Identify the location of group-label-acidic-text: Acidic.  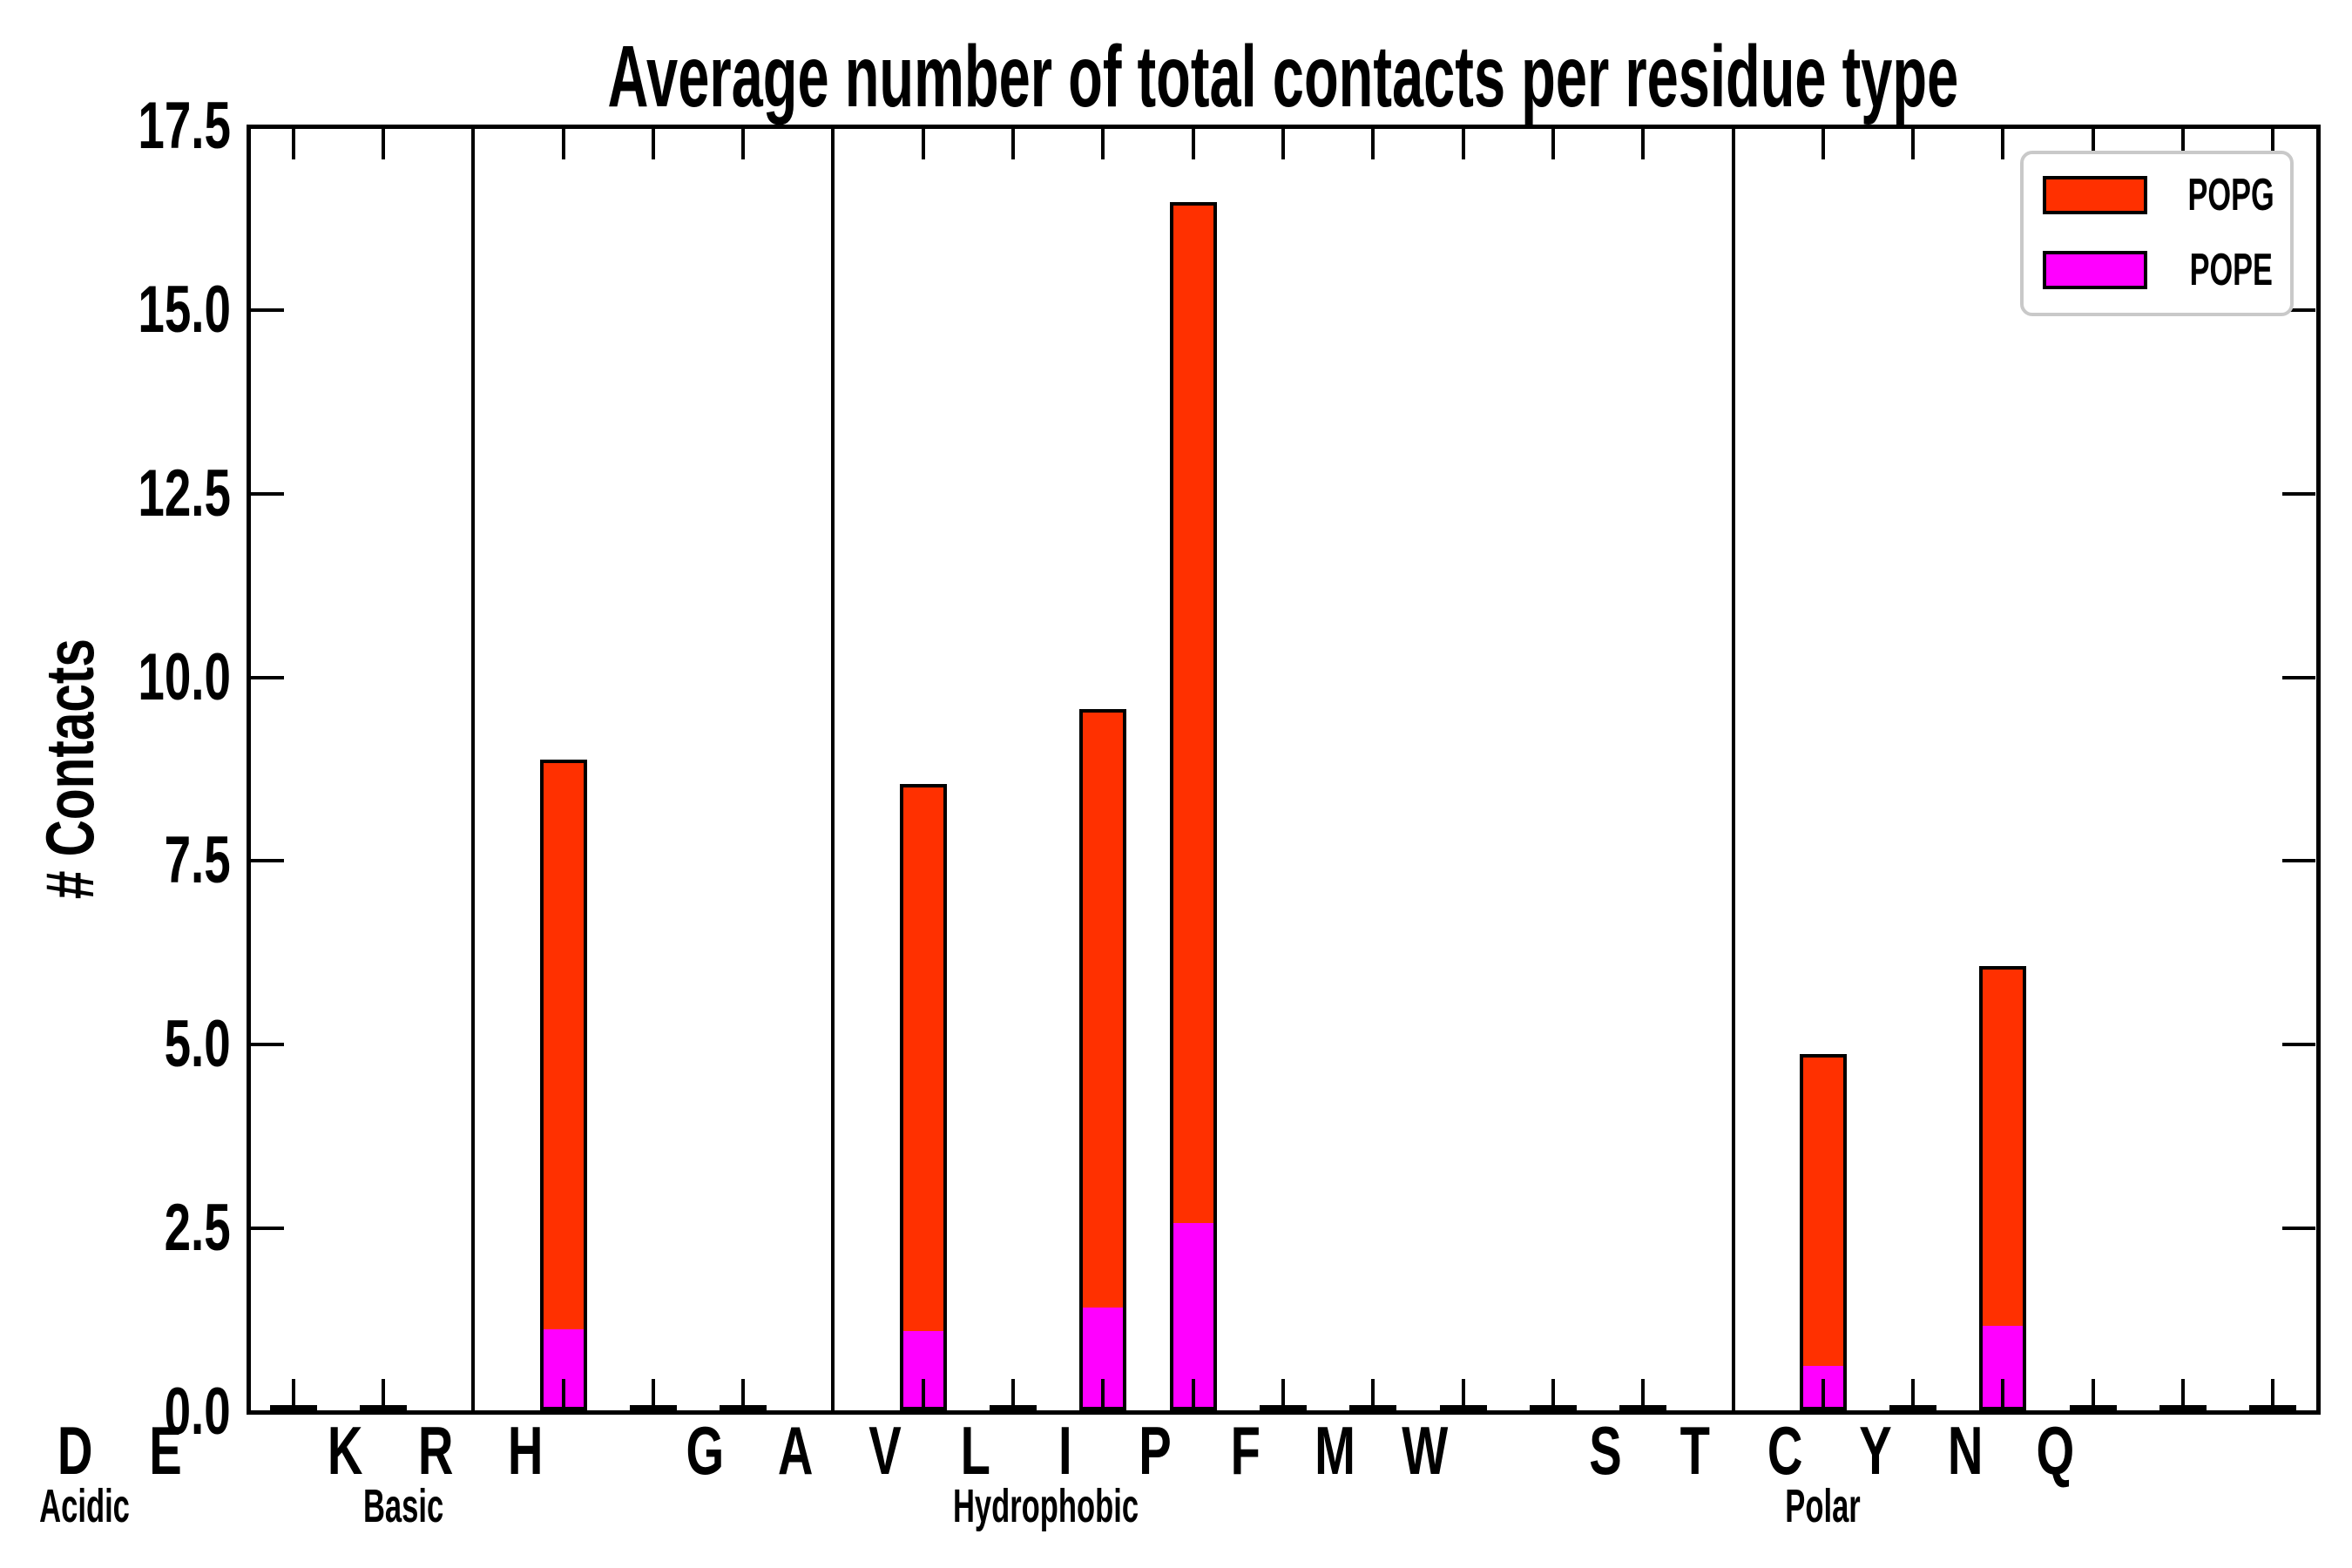
(85, 1506).